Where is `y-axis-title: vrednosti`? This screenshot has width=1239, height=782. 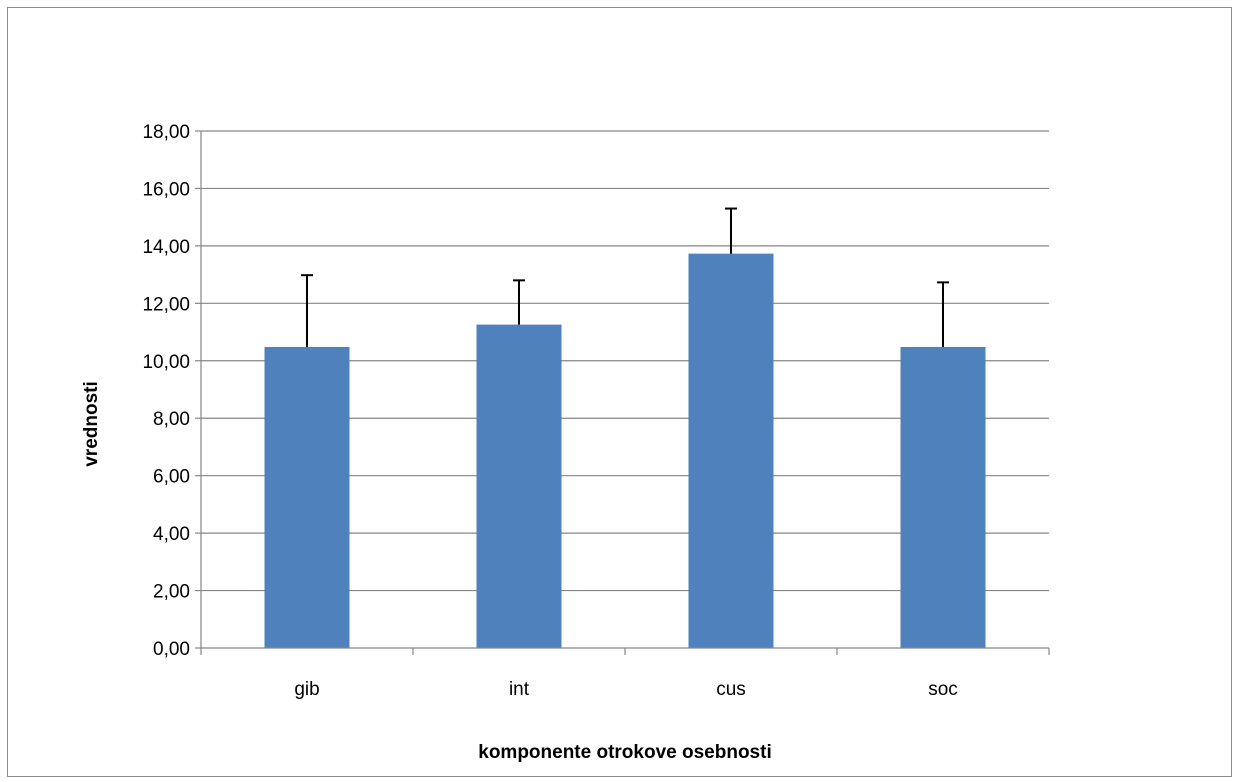 y-axis-title: vrednosti is located at coordinates (91, 424).